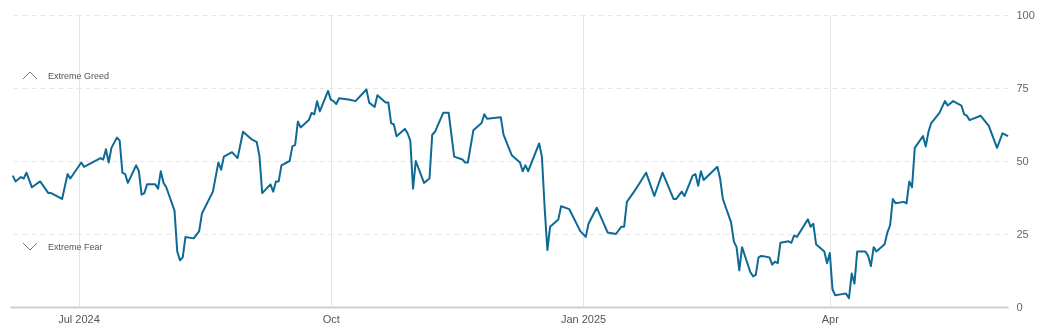  I want to click on y-tick-label: 75, so click(1022, 87).